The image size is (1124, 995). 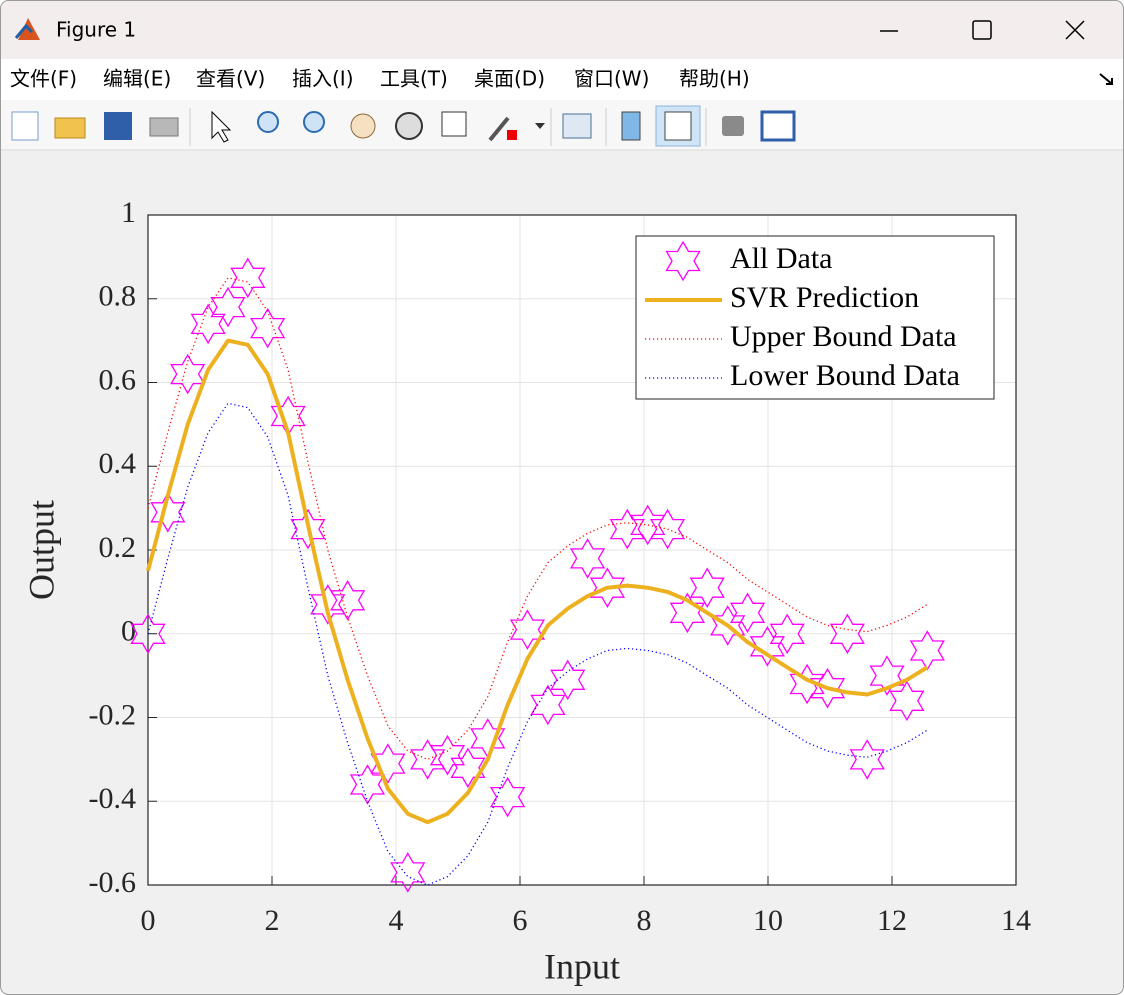 I want to click on legend-label: SVR Prediction, so click(x=824, y=297).